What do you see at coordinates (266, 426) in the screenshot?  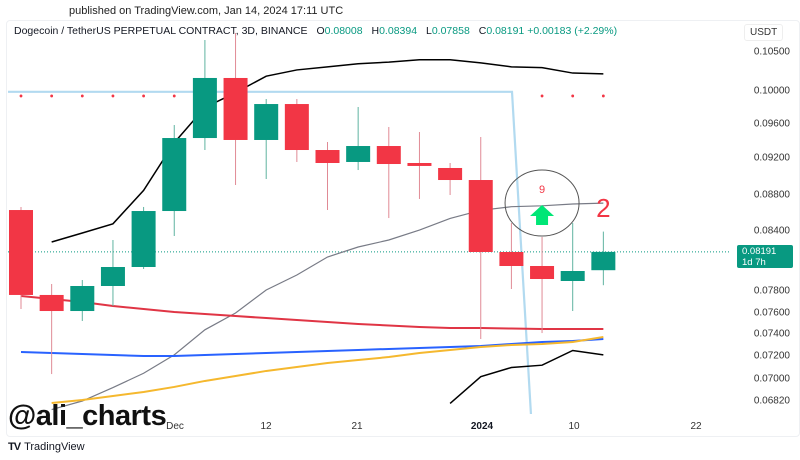 I see `date-label: 12` at bounding box center [266, 426].